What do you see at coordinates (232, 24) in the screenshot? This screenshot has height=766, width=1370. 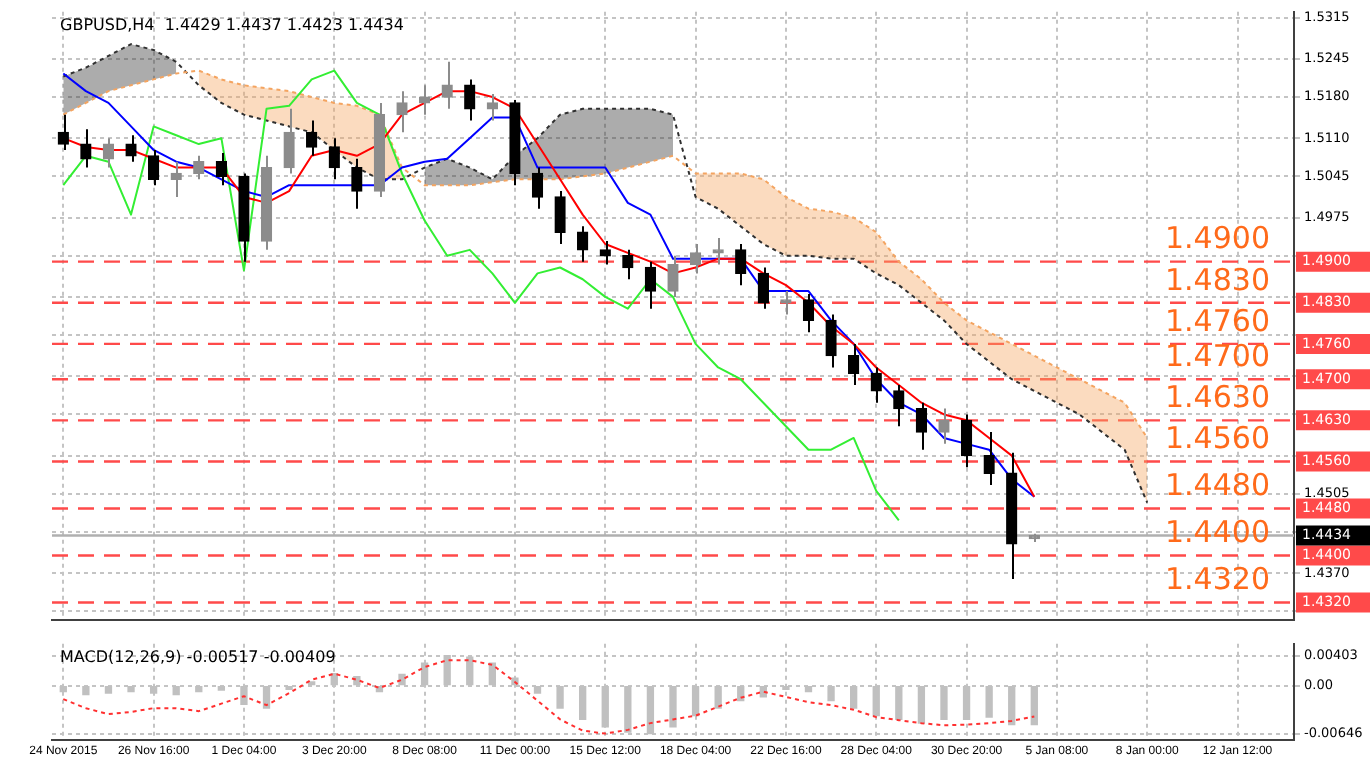 I see `chart-title: GBPUSD,H4 1.4429 1.4437 1.4423 1.4434` at bounding box center [232, 24].